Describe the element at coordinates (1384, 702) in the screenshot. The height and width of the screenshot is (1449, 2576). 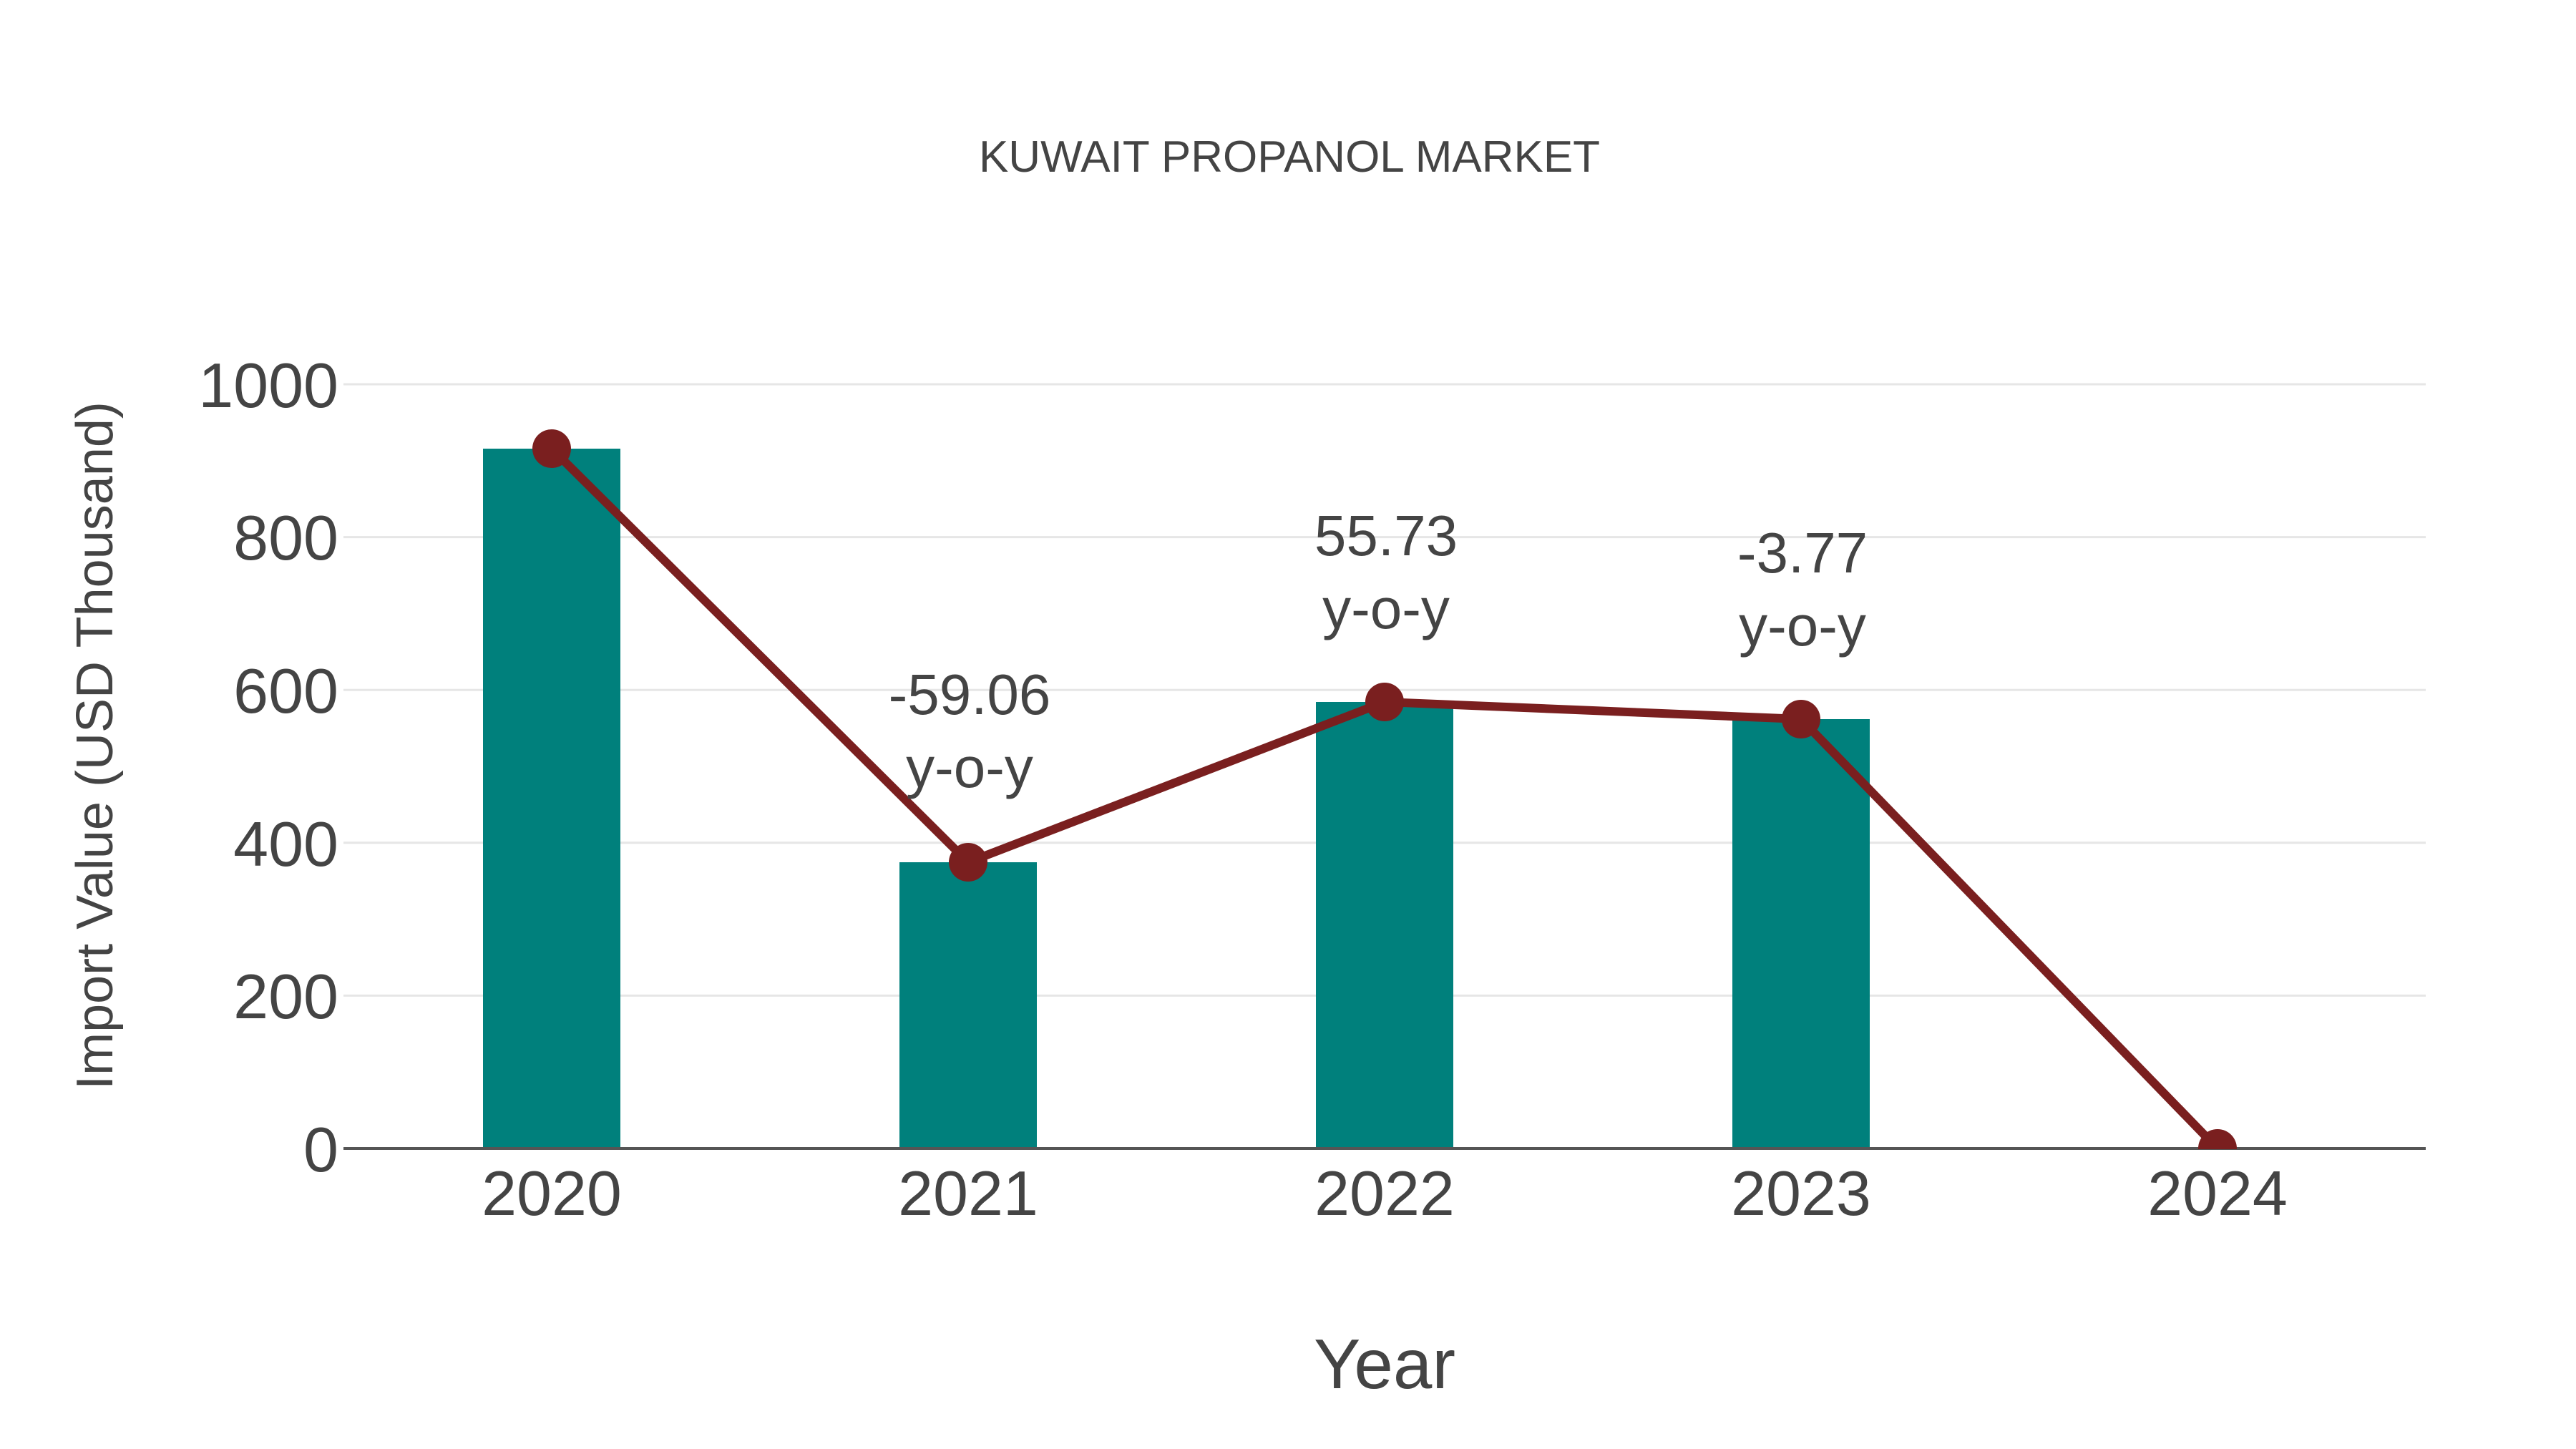
I see `marker-2022` at that location.